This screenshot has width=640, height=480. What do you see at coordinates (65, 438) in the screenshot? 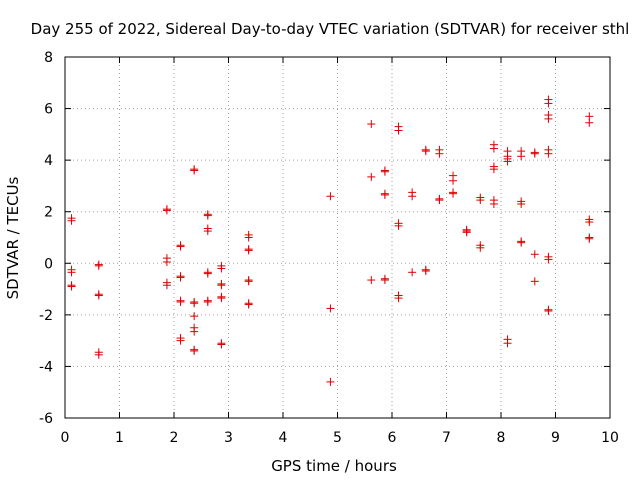
I see `x-tick-label: 0` at bounding box center [65, 438].